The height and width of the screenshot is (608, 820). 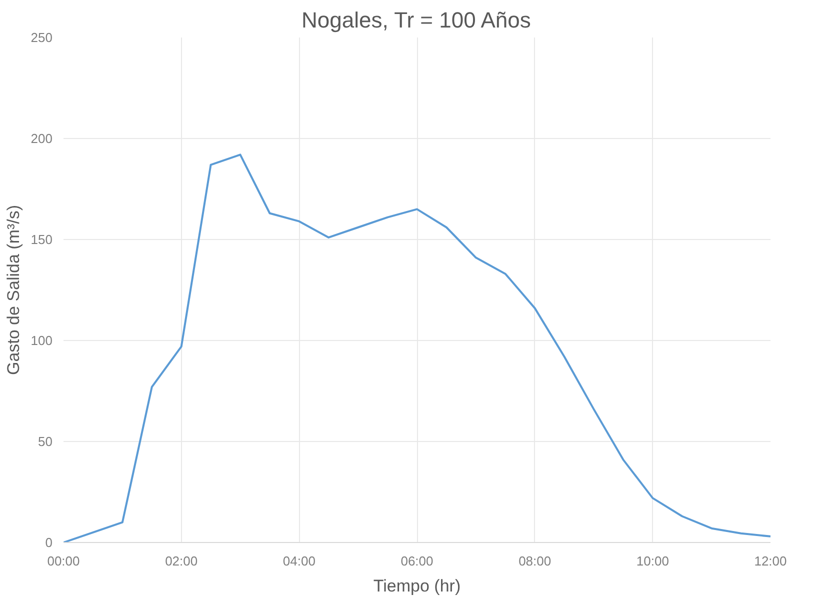 What do you see at coordinates (770, 561) in the screenshot?
I see `x-tick-label: 12:00` at bounding box center [770, 561].